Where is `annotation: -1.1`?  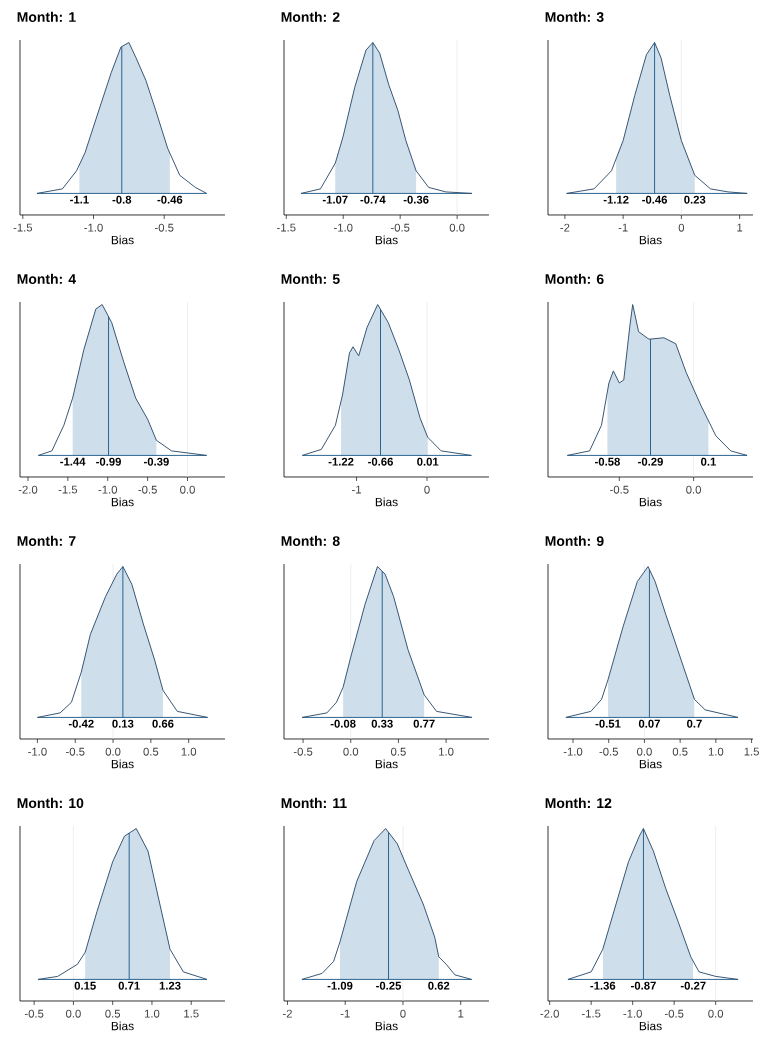 annotation: -1.1 is located at coordinates (79, 199).